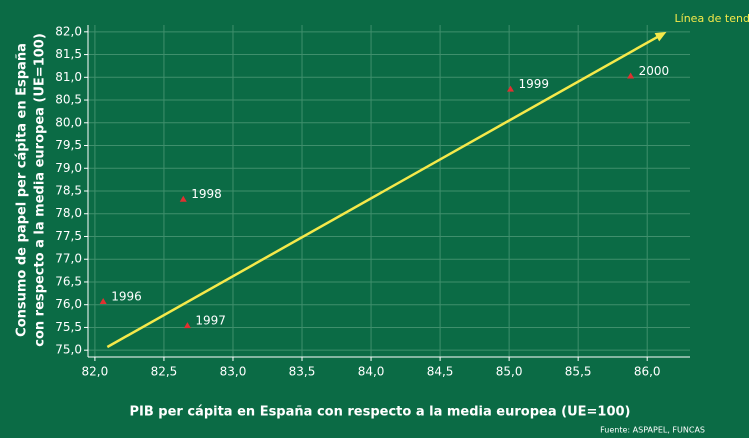  What do you see at coordinates (164, 372) in the screenshot?
I see `x-tick-label: 82,5` at bounding box center [164, 372].